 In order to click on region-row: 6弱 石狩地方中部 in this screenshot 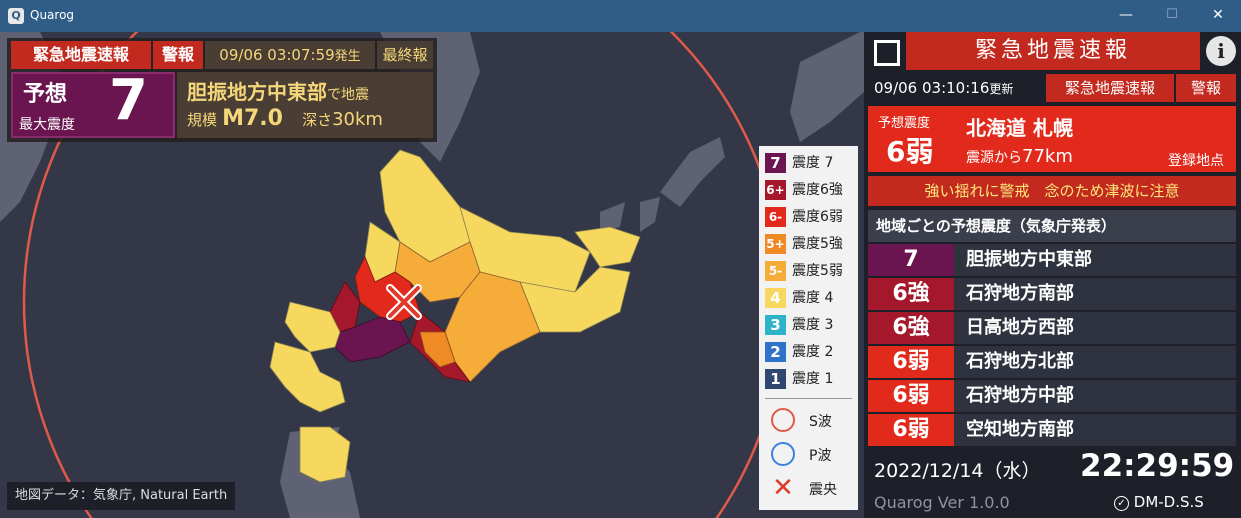, I will do `click(1052, 396)`.